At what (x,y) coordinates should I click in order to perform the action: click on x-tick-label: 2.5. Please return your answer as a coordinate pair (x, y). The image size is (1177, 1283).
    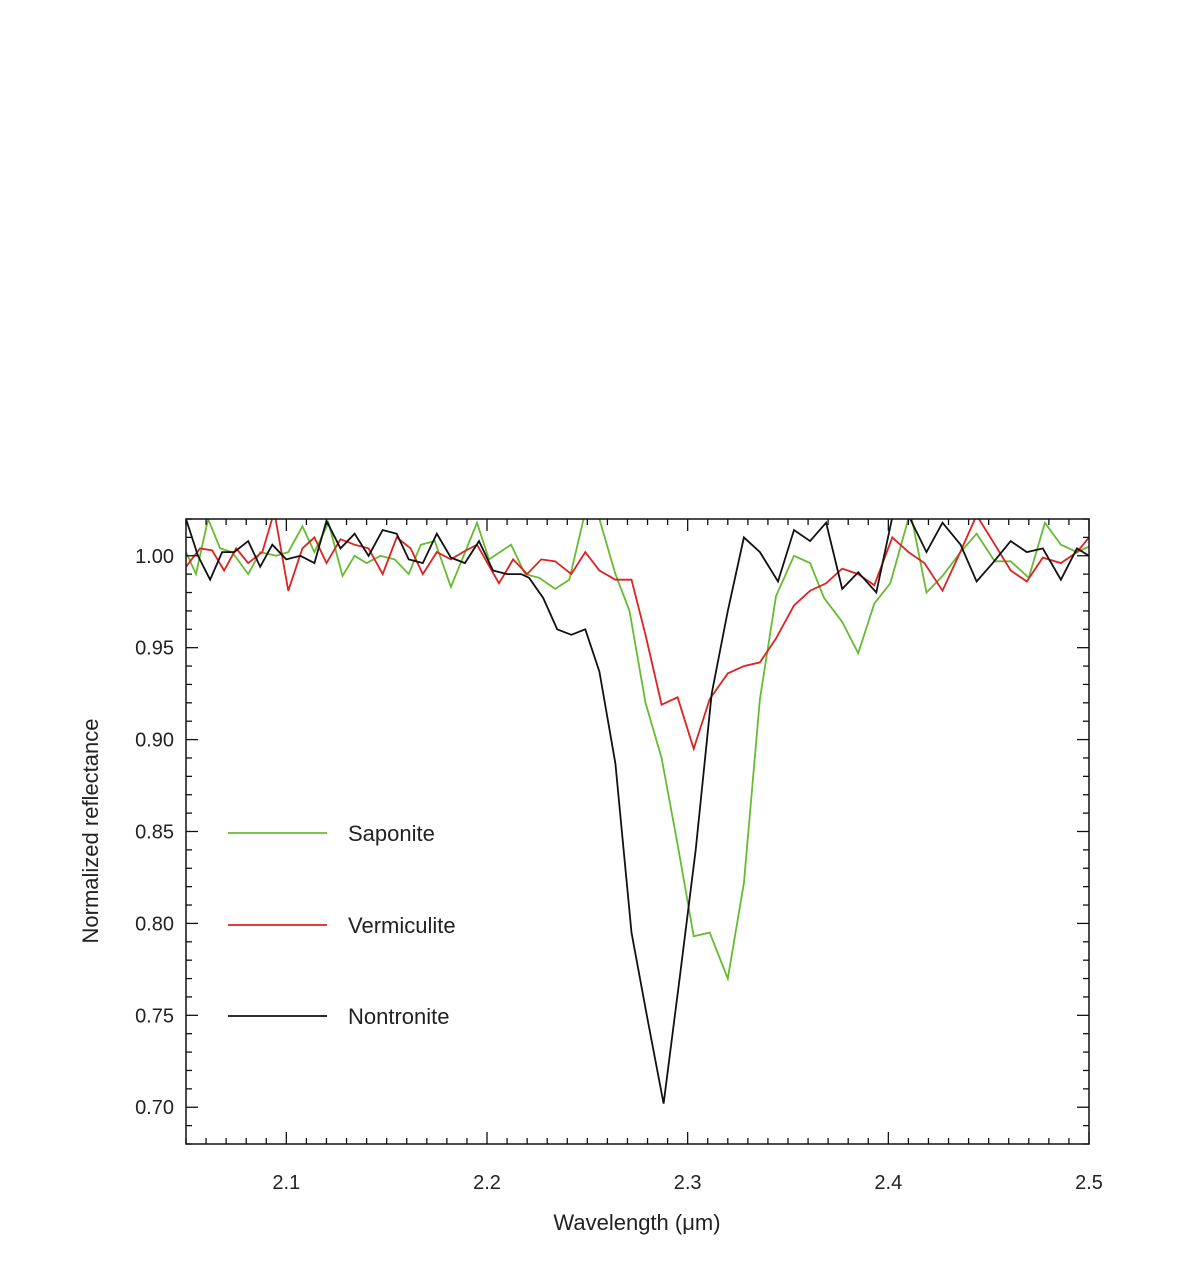
    Looking at the image, I should click on (1089, 1183).